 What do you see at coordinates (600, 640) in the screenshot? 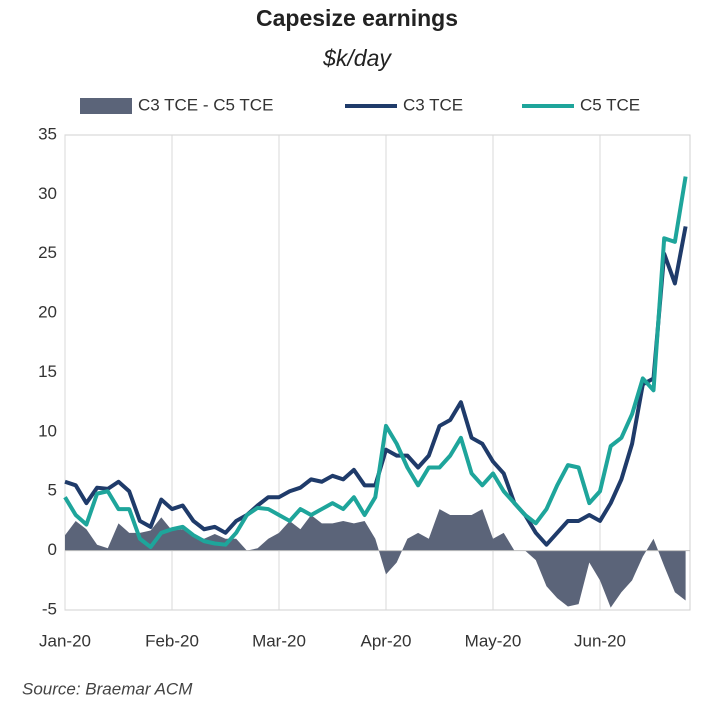
I see `x-tick-label: Jun-20` at bounding box center [600, 640].